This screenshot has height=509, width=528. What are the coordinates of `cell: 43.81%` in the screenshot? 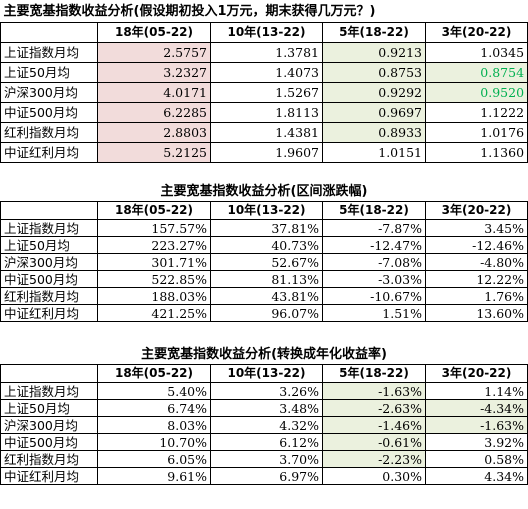 It's located at (266, 296).